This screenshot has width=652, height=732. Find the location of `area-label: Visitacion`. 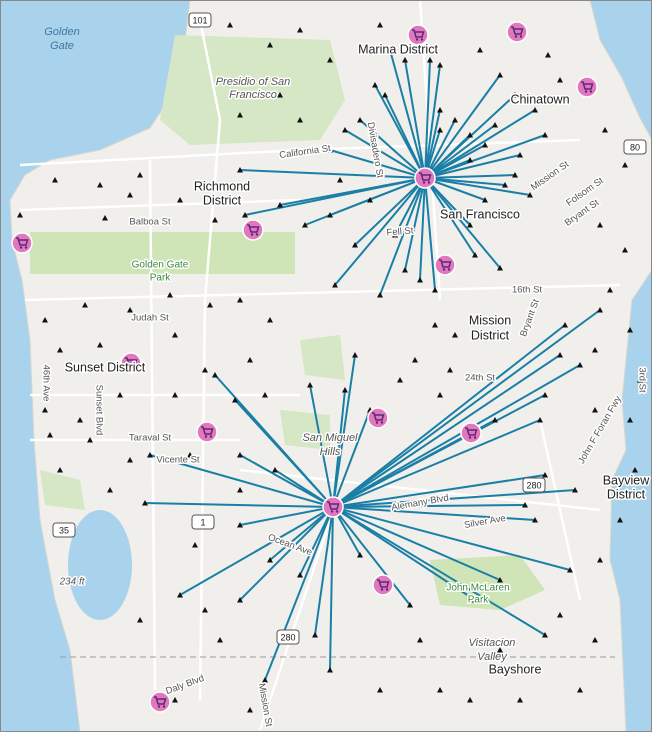

area-label: Visitacion is located at coordinates (492, 643).